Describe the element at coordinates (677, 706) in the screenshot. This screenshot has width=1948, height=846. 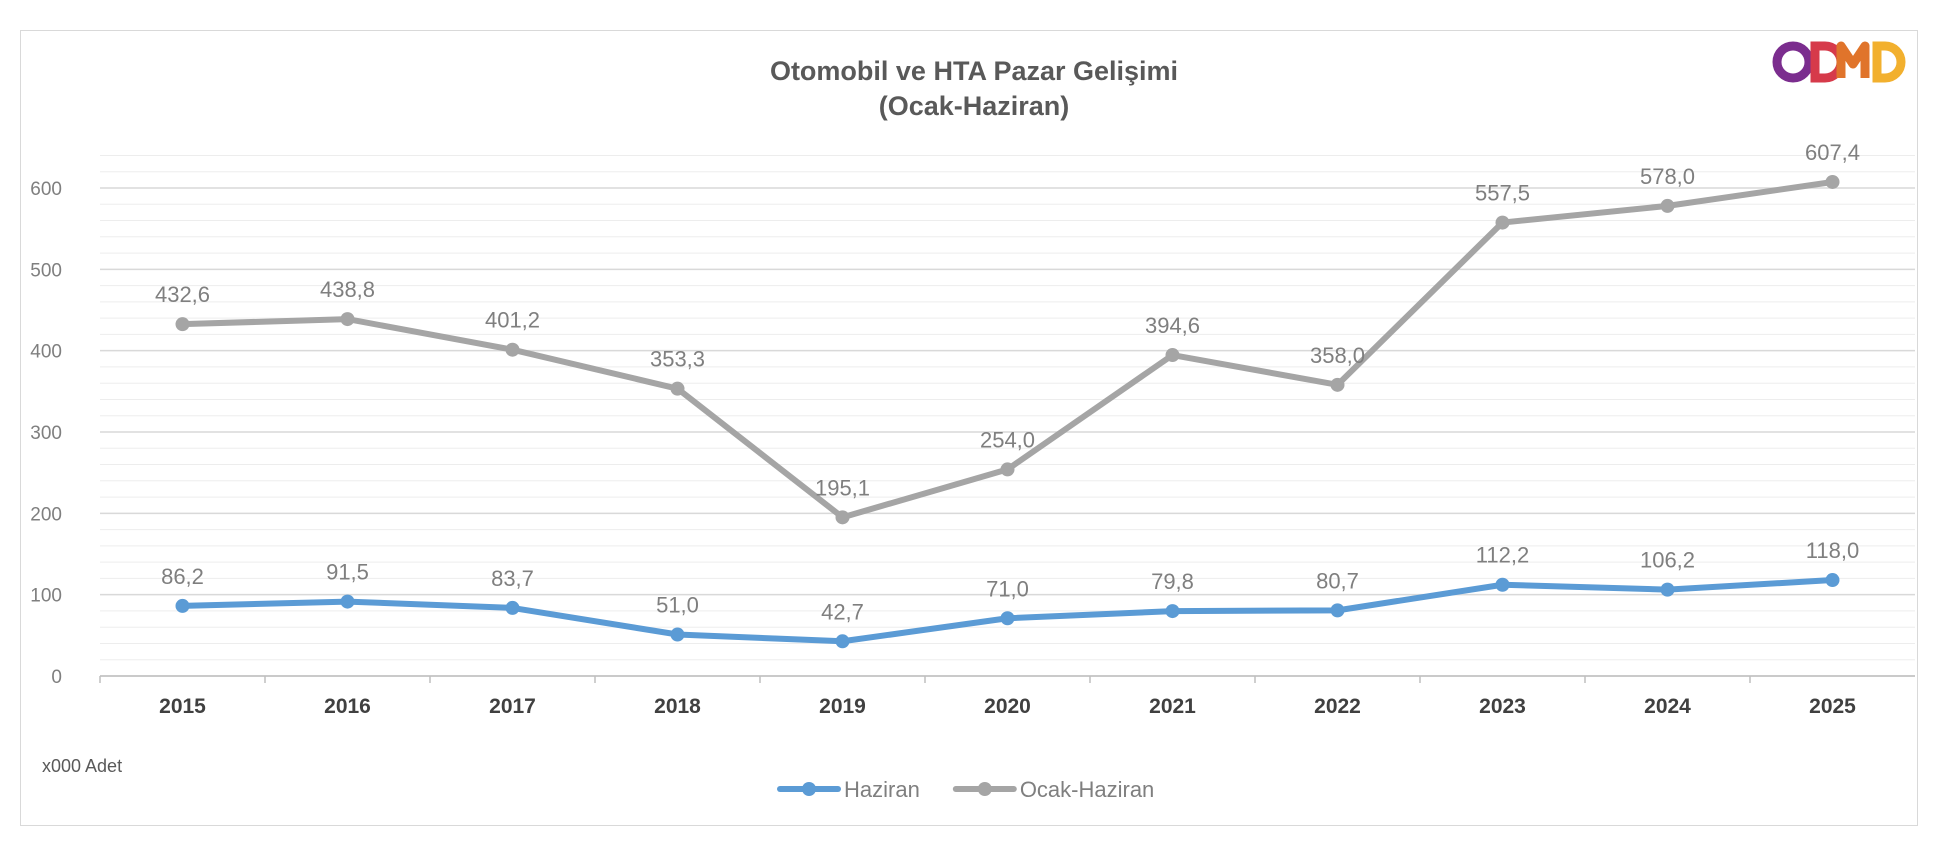
I see `x-tick-label: 2018` at that location.